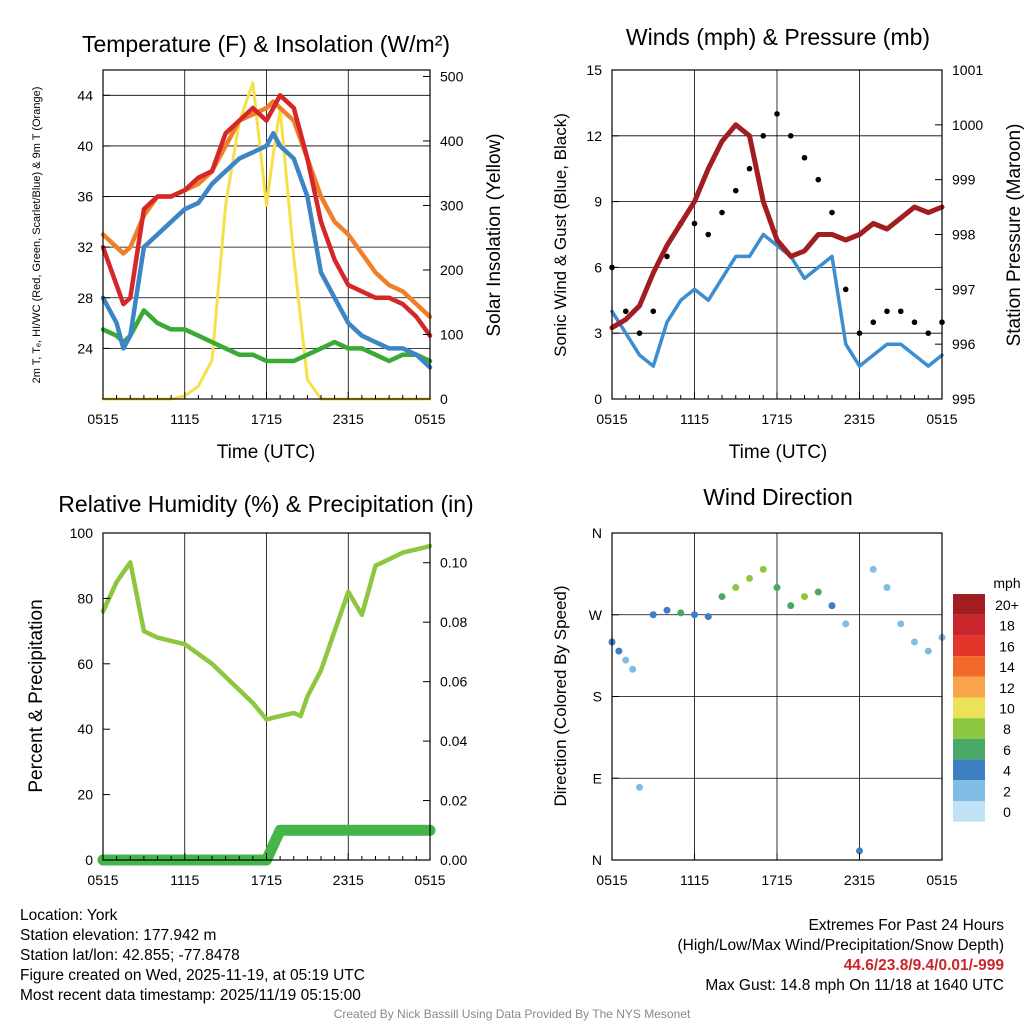 The height and width of the screenshot is (1024, 1024). I want to click on direction-ylabel-left: Direction (Colored By Speed), so click(560, 695).